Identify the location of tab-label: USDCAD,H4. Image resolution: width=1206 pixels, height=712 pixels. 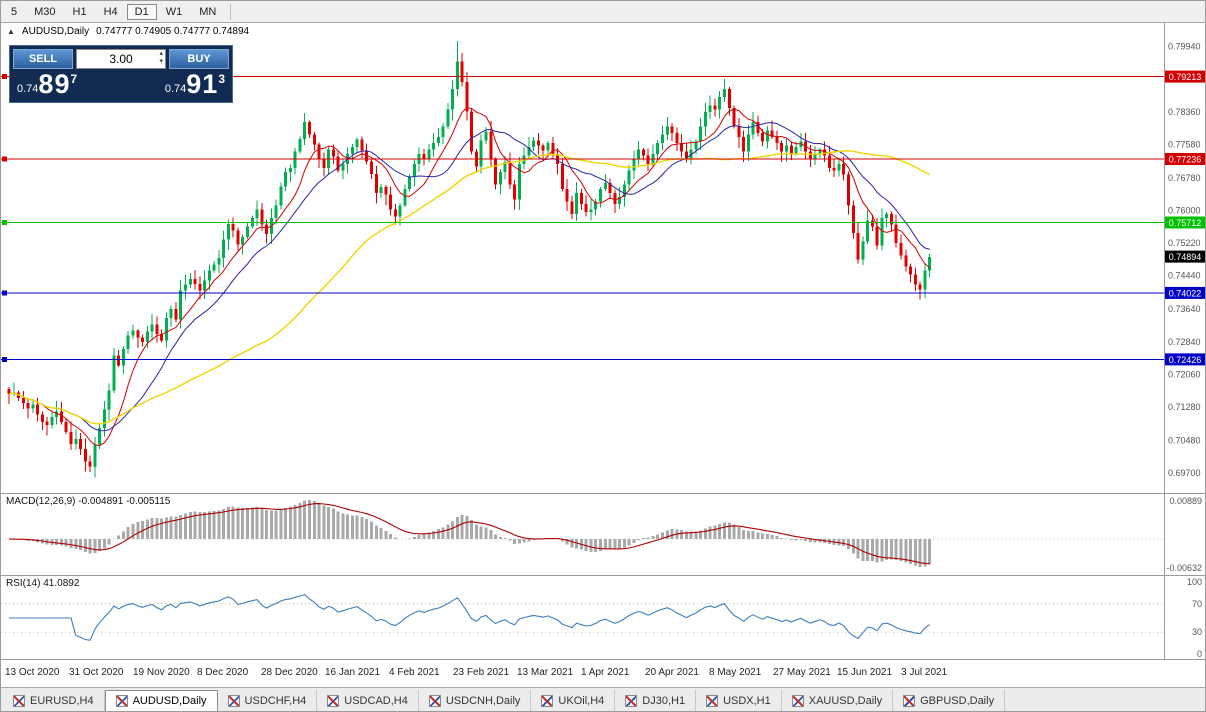
(376, 700).